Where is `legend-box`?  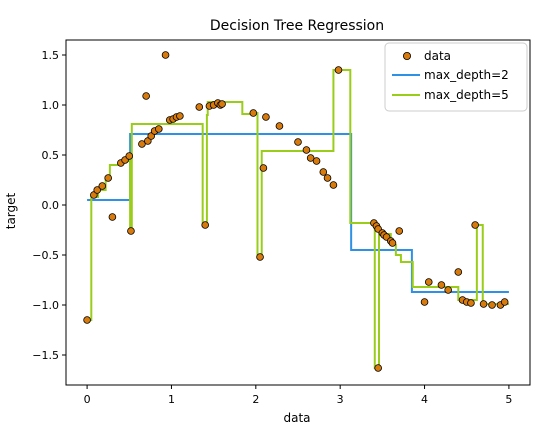
legend-box is located at coordinates (456, 77).